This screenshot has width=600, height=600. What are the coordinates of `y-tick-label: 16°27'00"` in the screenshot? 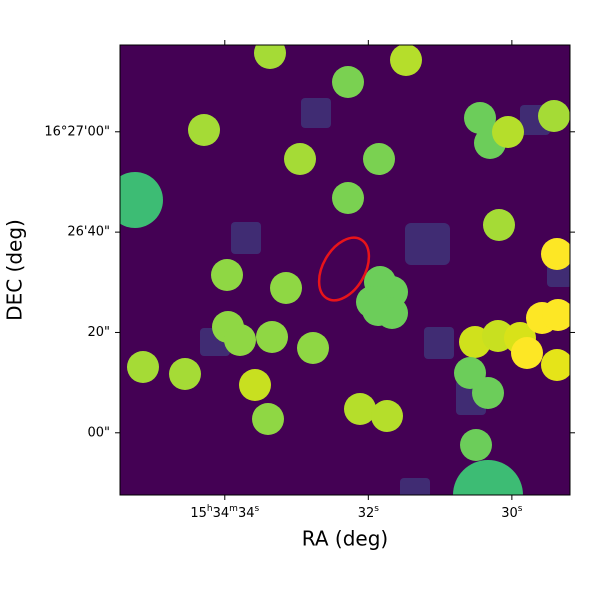 It's located at (77, 131).